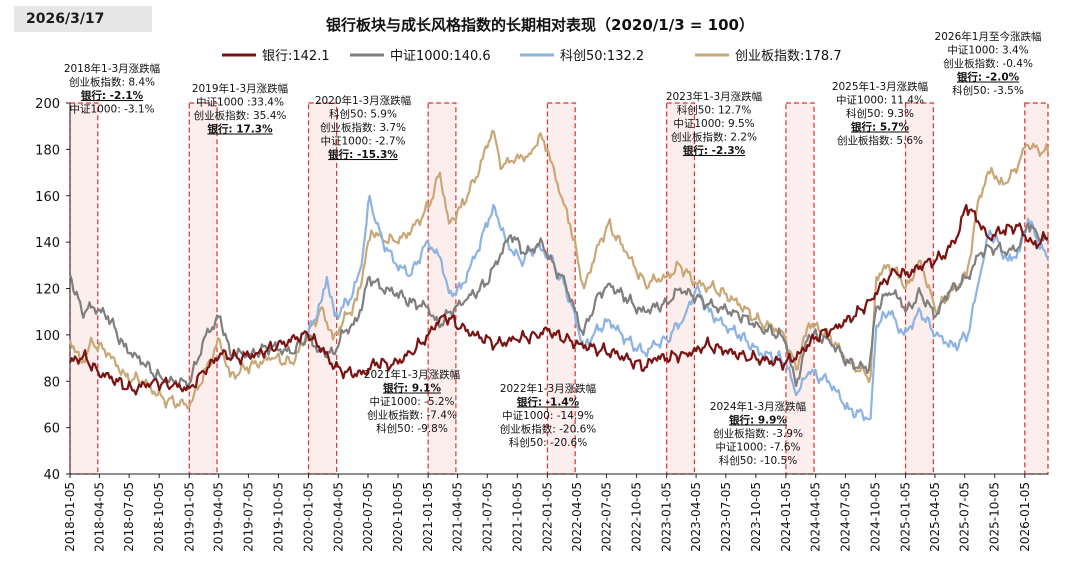 The image size is (1080, 573). Describe the element at coordinates (70, 517) in the screenshot. I see `x-tick-label: 2018-01-05` at that location.